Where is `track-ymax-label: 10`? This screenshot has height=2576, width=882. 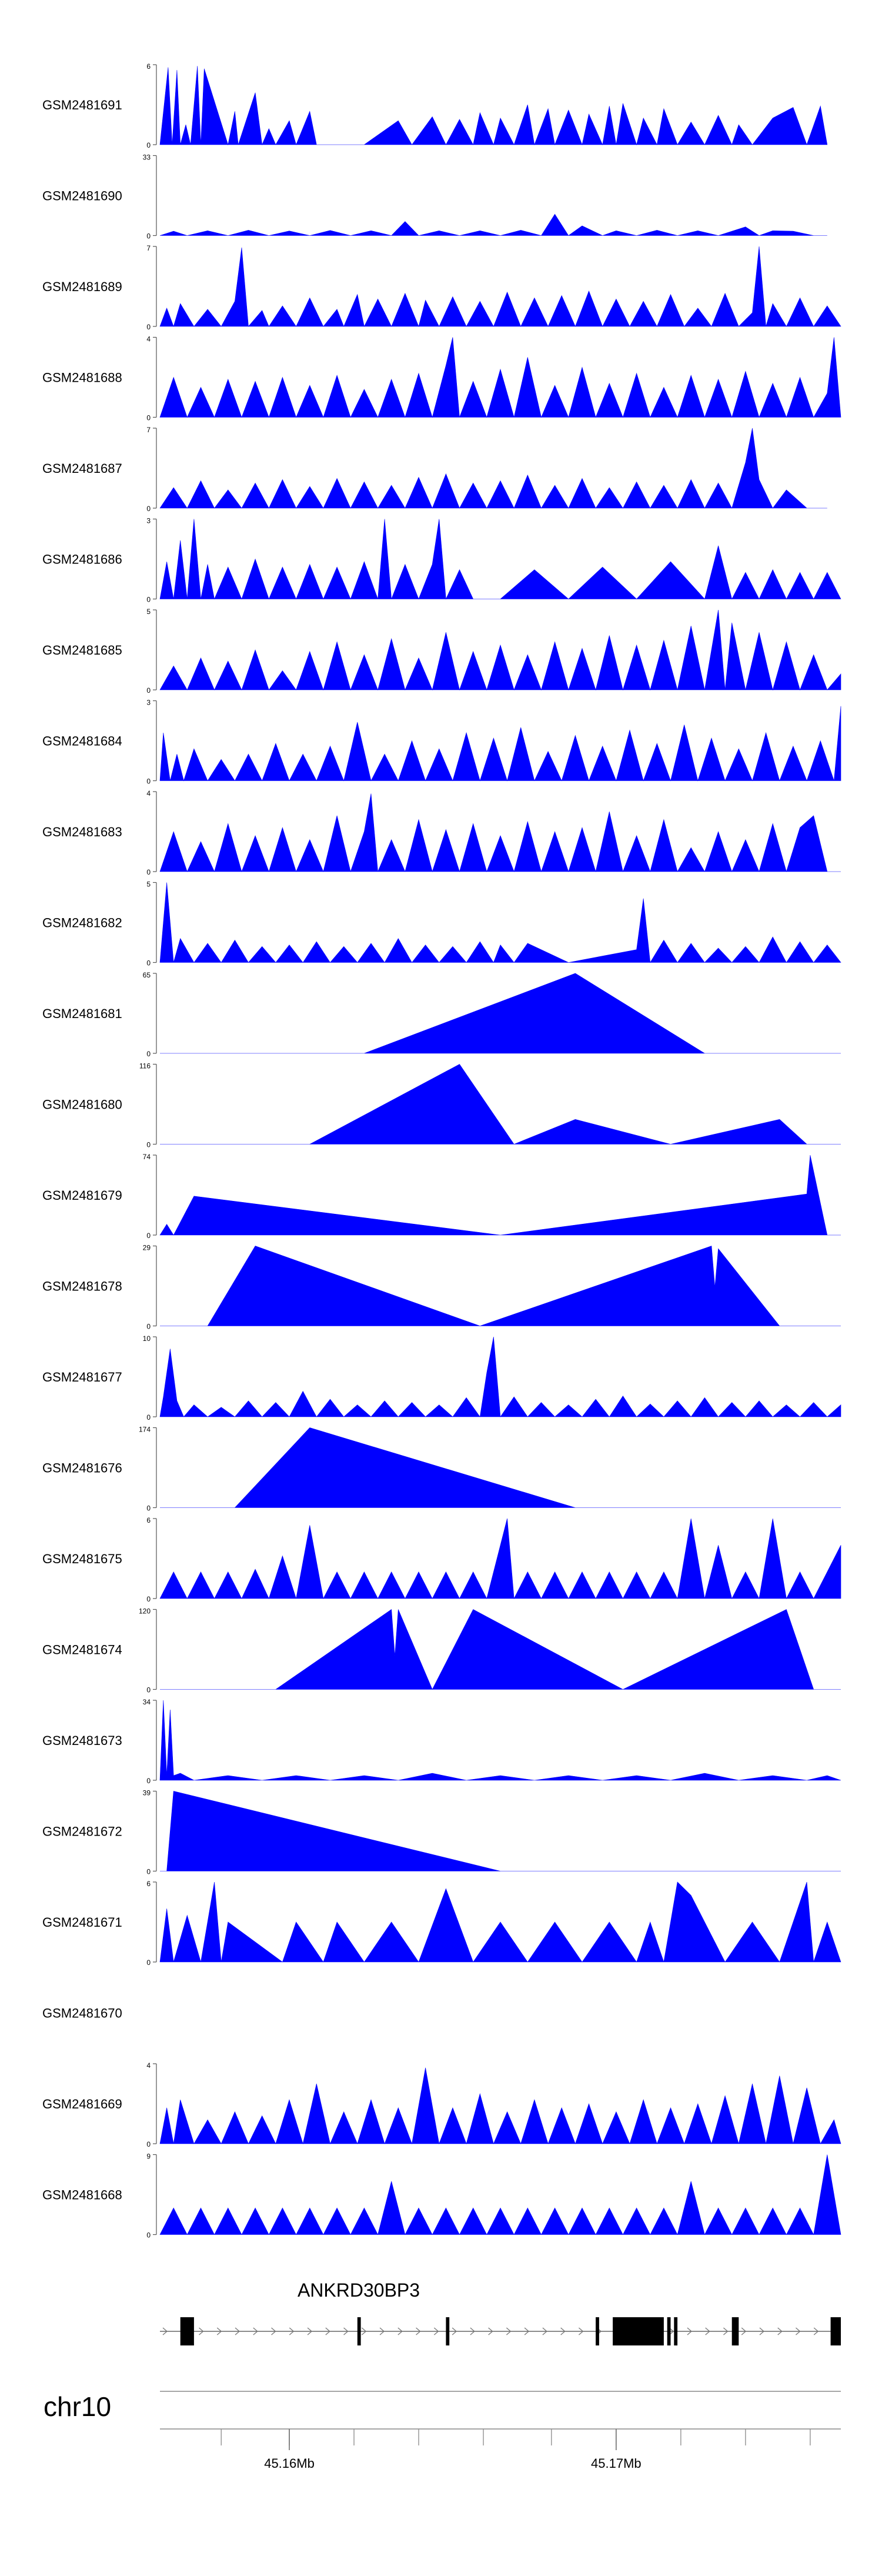
track-ymax-label: 10 is located at coordinates (147, 1338).